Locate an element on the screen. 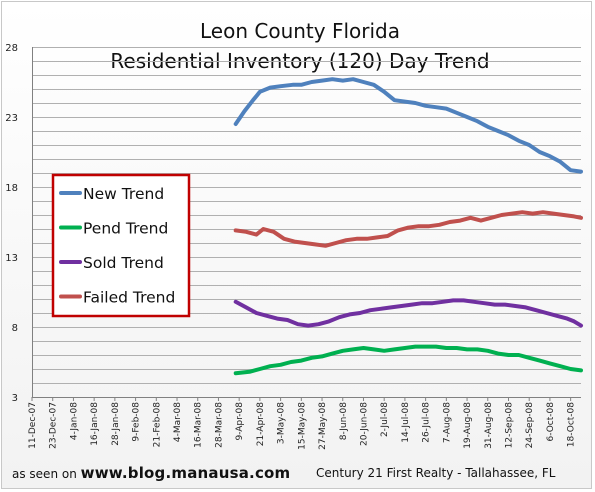 This screenshot has height=492, width=595. legend-label: Sold Trend is located at coordinates (123, 263).